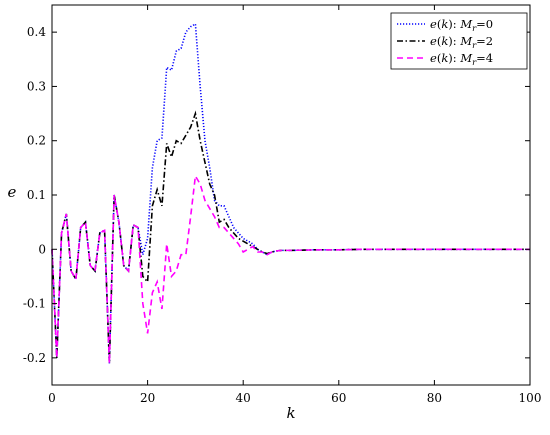 The height and width of the screenshot is (435, 550). I want to click on y-tick-label: 0.4, so click(36, 32).